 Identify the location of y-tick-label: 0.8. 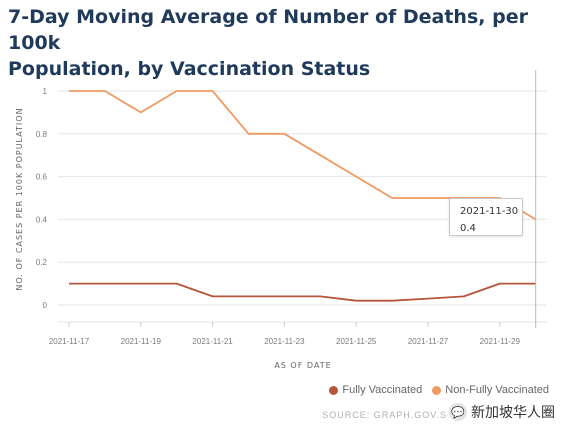
(42, 134).